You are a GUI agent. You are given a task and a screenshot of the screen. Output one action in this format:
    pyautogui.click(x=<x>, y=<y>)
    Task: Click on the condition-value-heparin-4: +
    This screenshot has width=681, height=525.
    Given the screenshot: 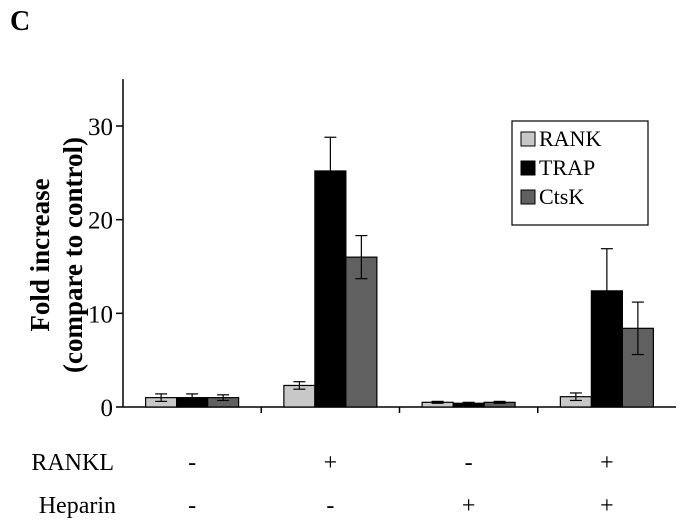 What is the action you would take?
    pyautogui.click(x=607, y=506)
    